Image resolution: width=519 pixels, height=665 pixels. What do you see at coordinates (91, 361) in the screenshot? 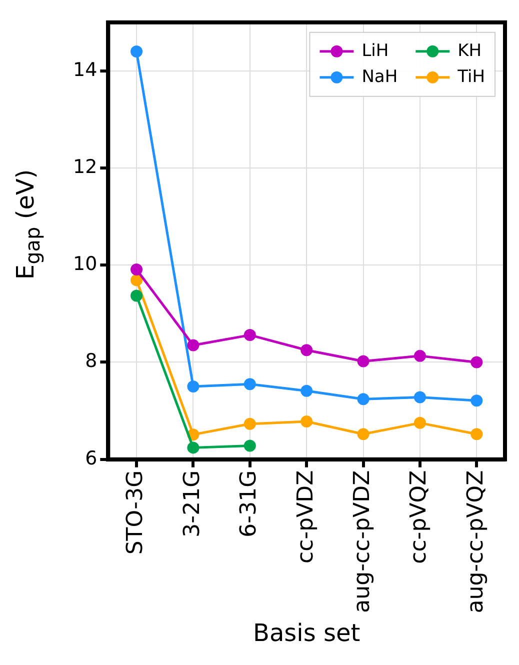
I see `y-tick-label: 8` at bounding box center [91, 361].